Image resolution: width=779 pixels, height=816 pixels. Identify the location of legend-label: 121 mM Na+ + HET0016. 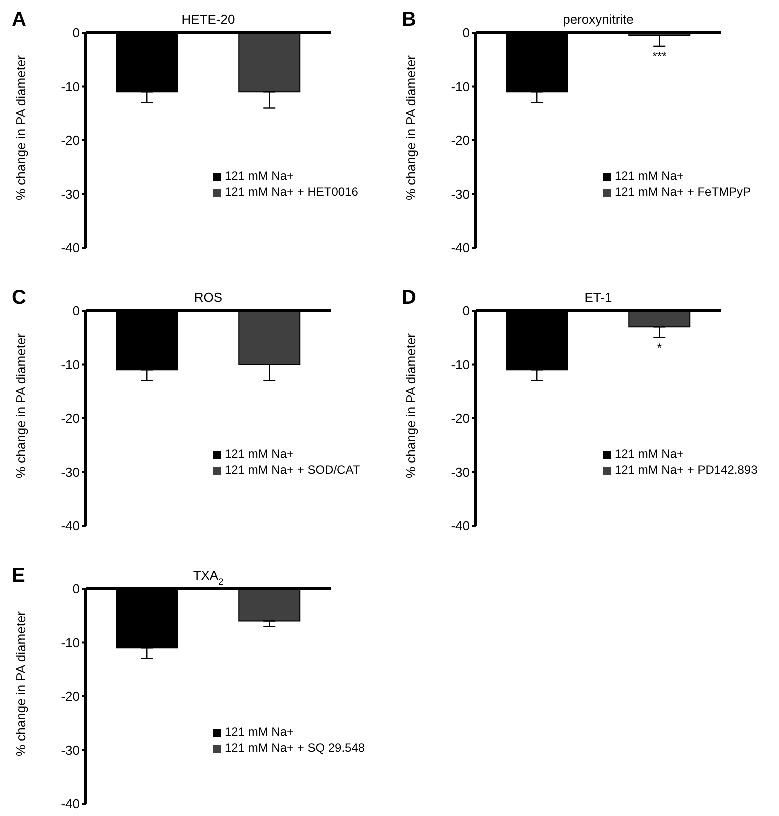
(291, 192).